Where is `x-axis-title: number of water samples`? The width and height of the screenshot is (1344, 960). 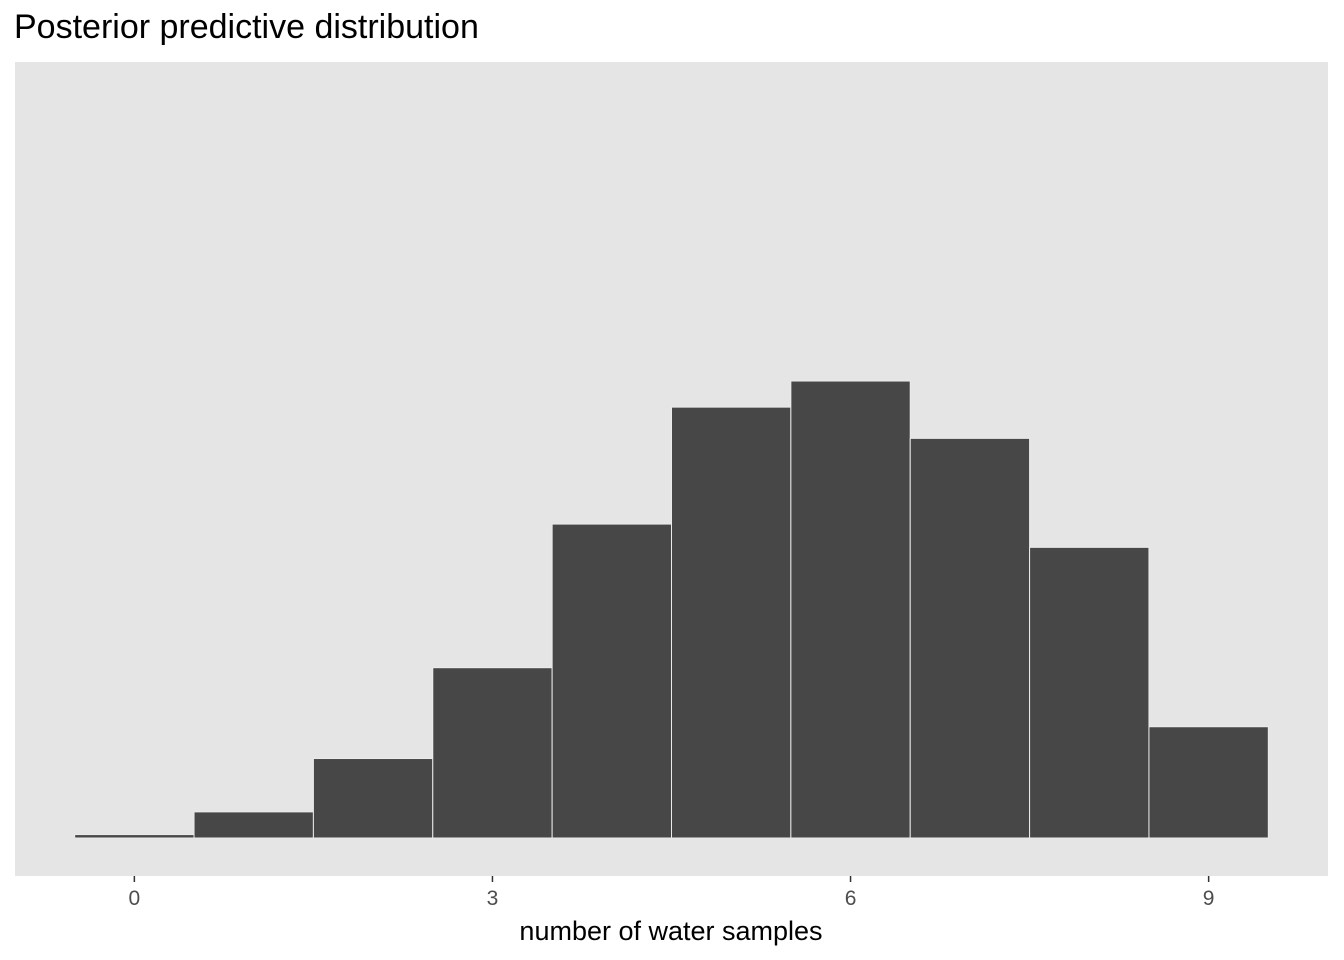 x-axis-title: number of water samples is located at coordinates (670, 931).